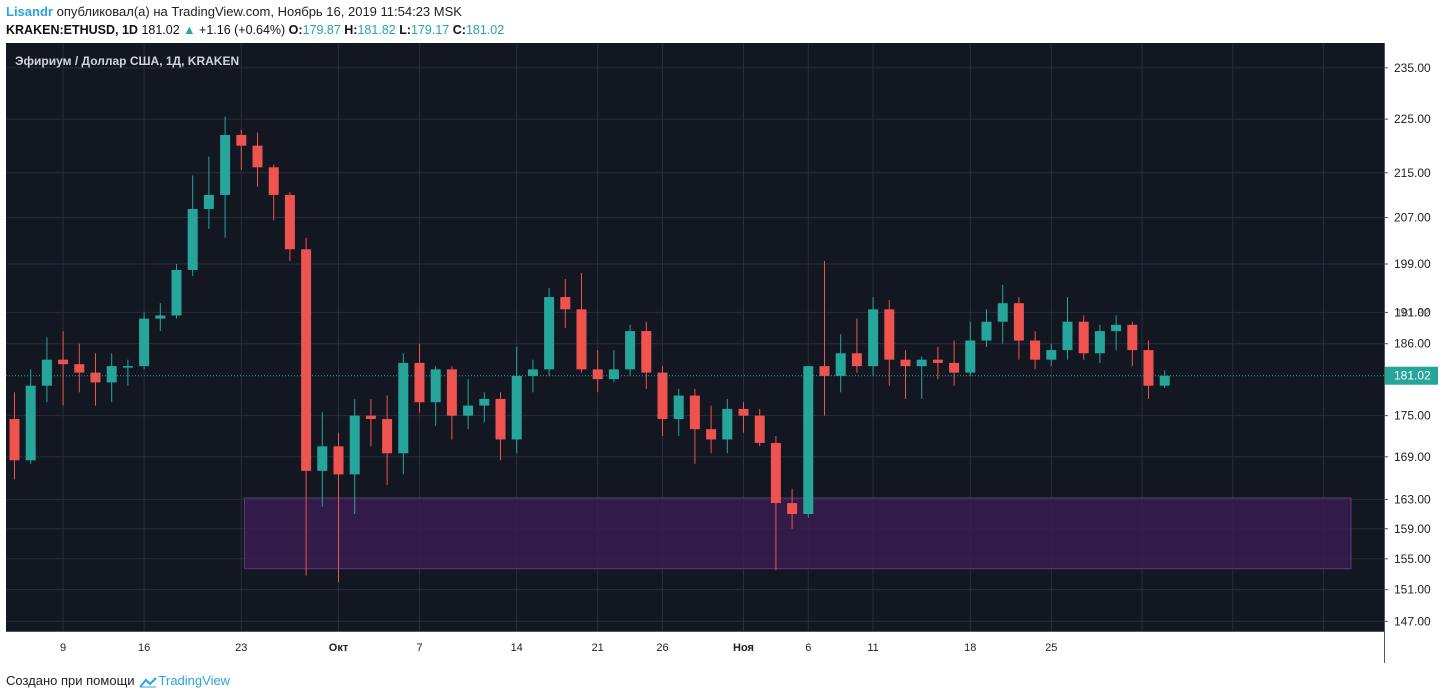  Describe the element at coordinates (1412, 621) in the screenshot. I see `y-tick-label: 147.00` at that location.